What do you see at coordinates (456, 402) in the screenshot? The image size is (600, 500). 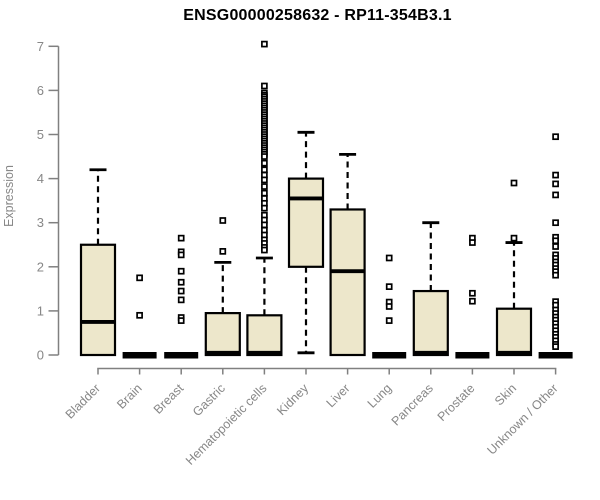 I see `x-category-label: Prostate` at bounding box center [456, 402].